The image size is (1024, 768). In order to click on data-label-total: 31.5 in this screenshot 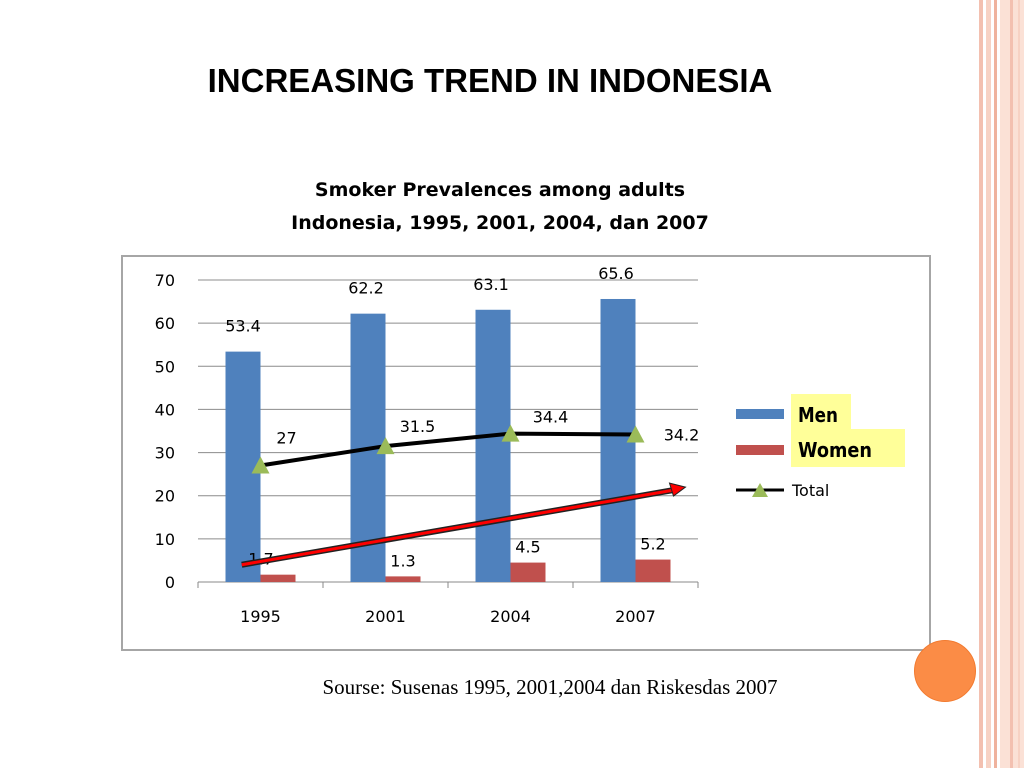, I will do `click(418, 426)`.